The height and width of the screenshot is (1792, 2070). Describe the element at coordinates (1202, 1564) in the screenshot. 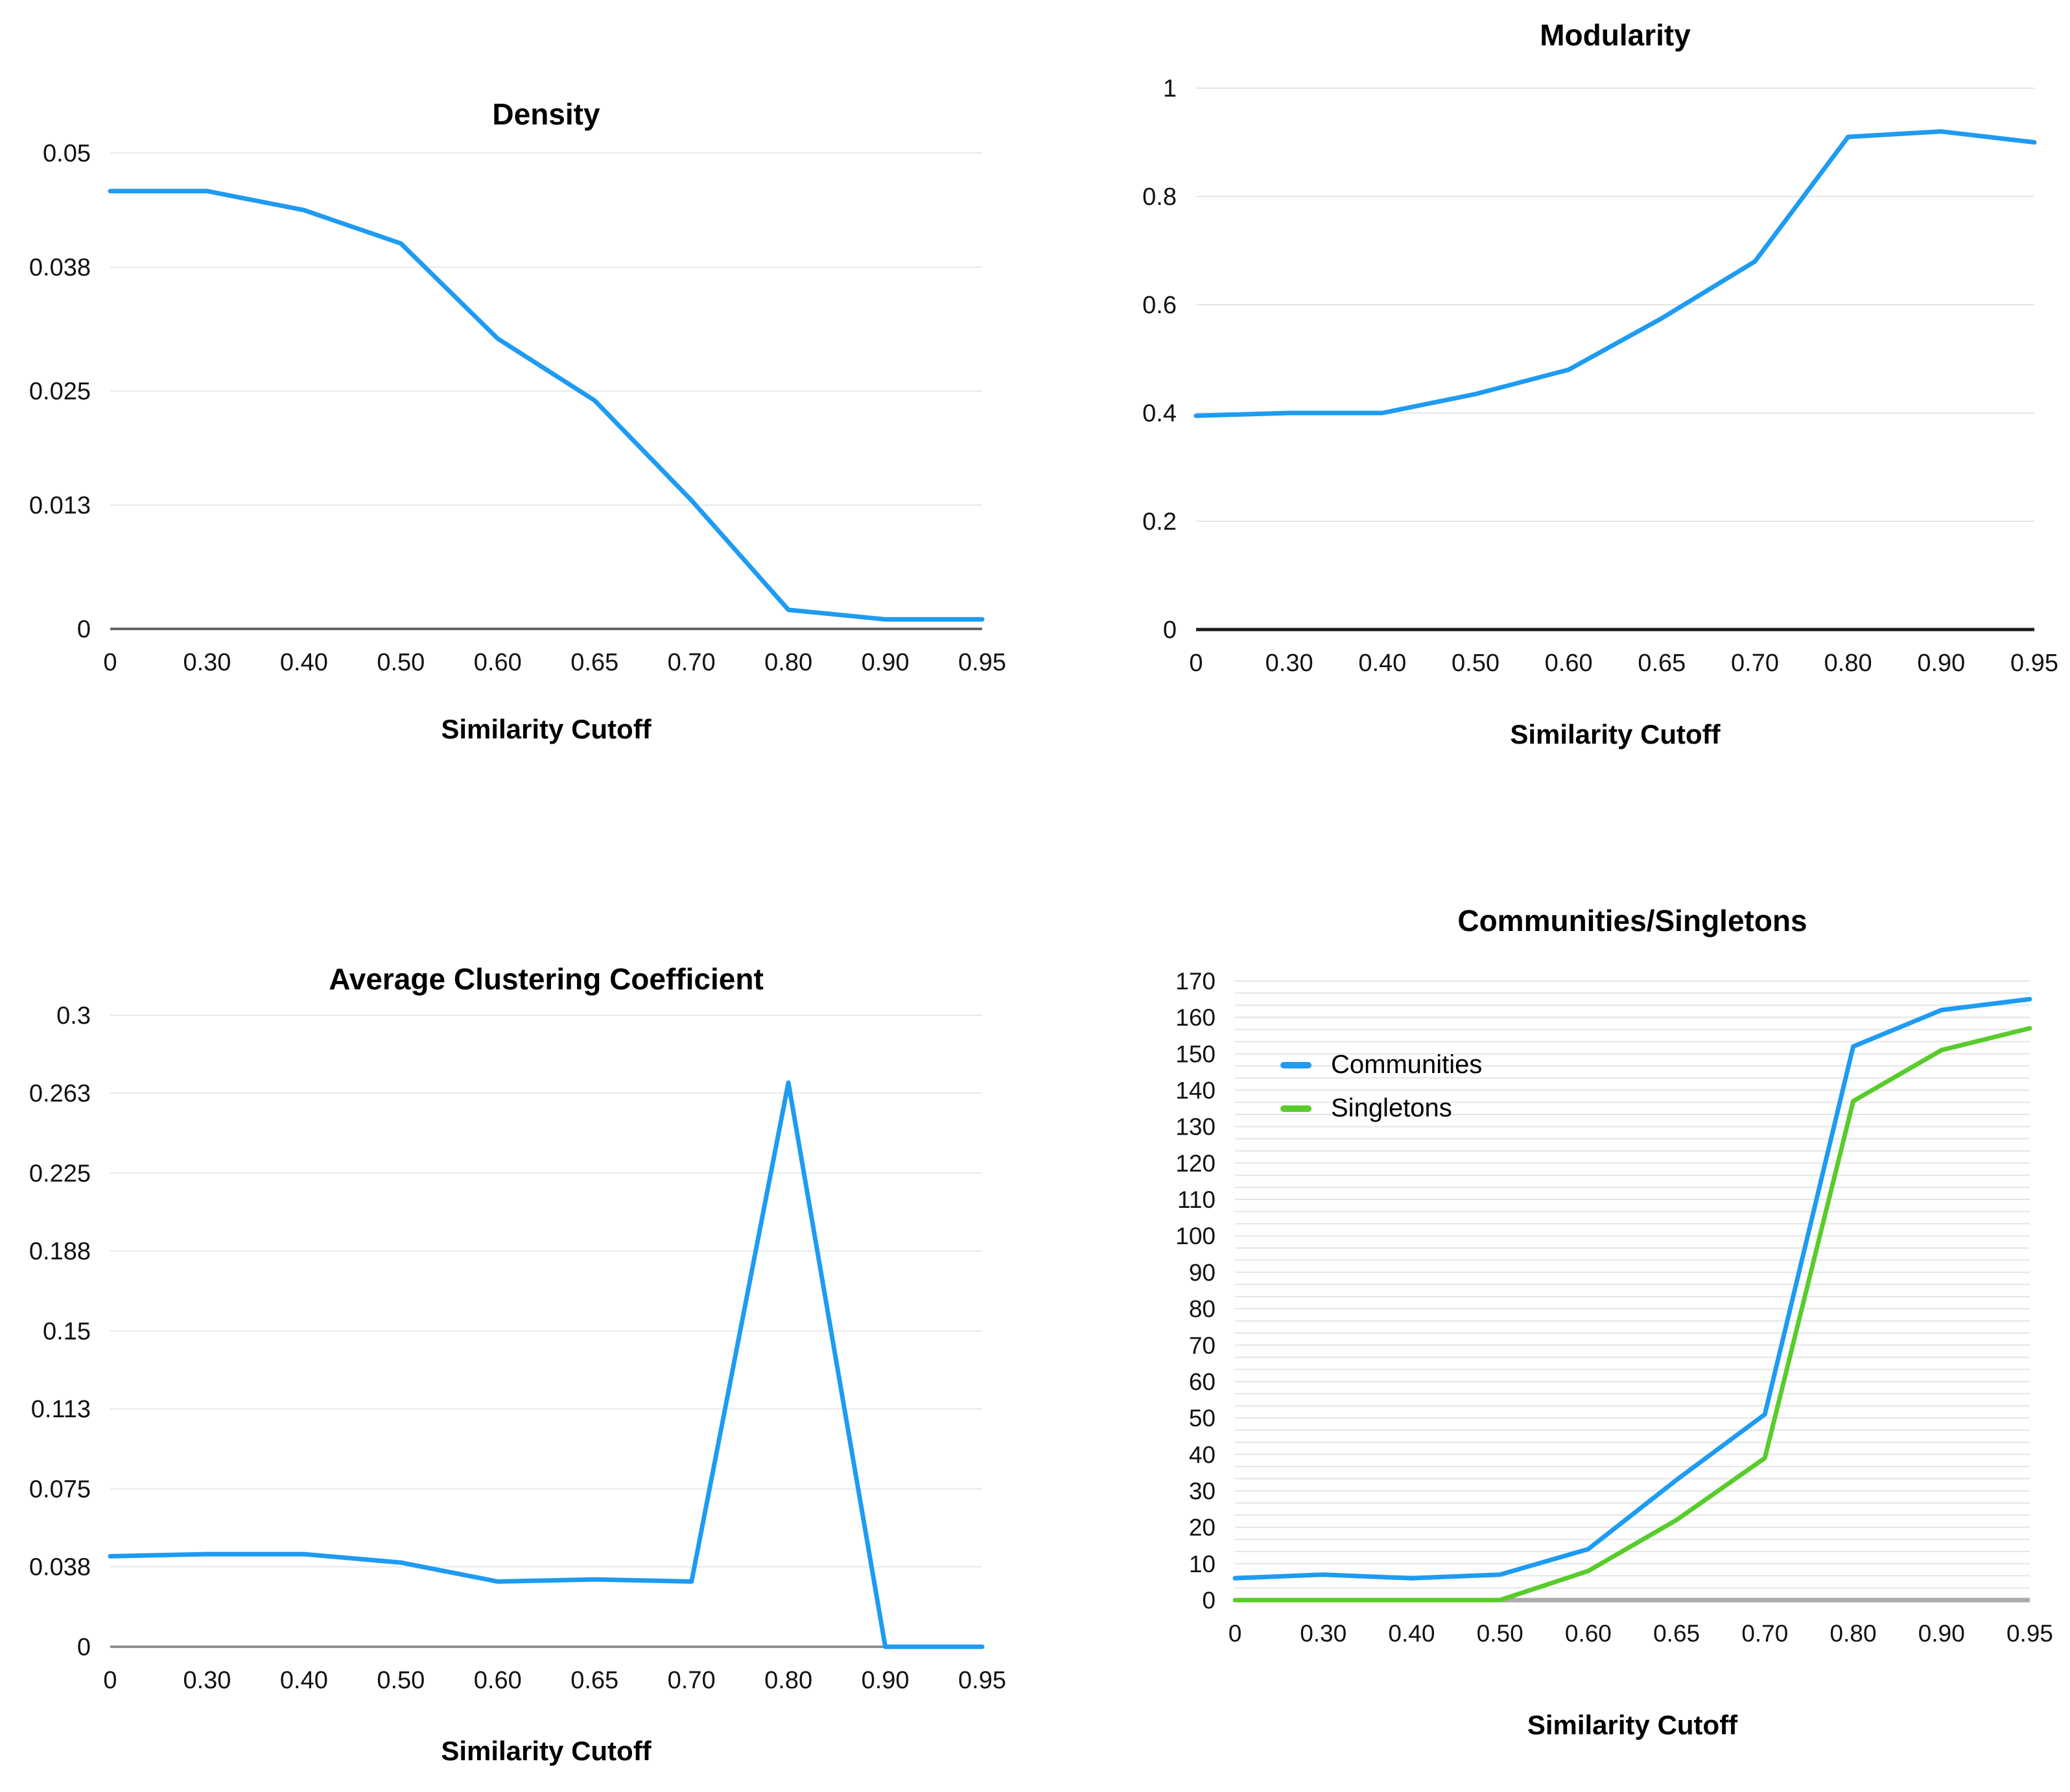

I see `svg-text: 10` at that location.